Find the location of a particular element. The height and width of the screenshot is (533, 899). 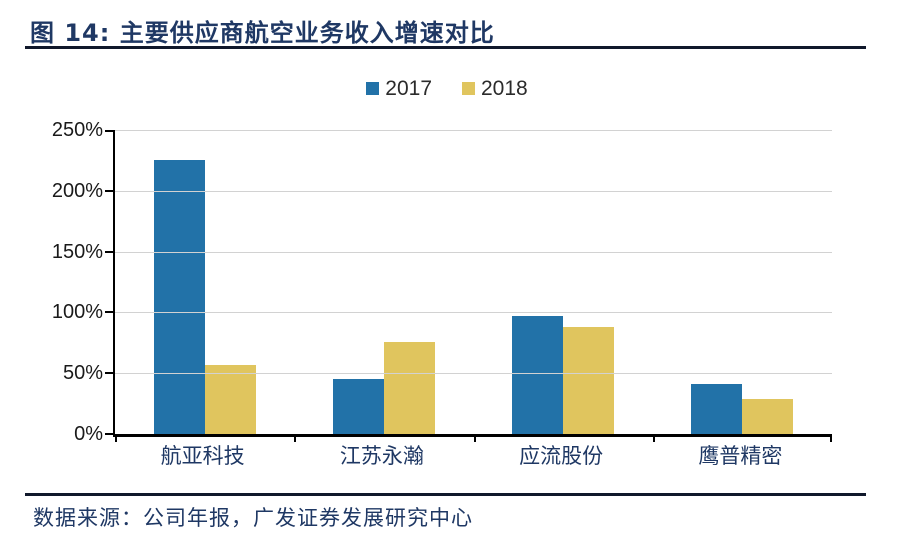

bar-2017-应流股份 is located at coordinates (538, 375).